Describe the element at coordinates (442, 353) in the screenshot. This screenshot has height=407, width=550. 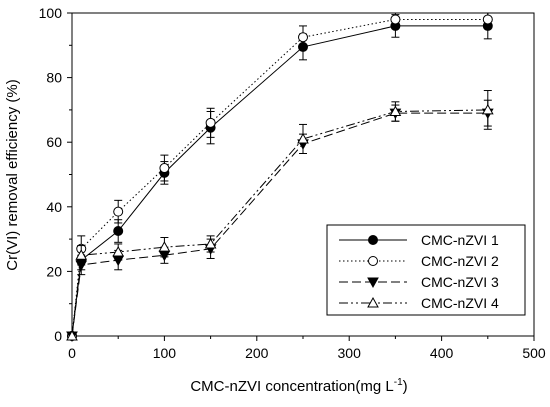
I see `x-tick-label: 400` at that location.